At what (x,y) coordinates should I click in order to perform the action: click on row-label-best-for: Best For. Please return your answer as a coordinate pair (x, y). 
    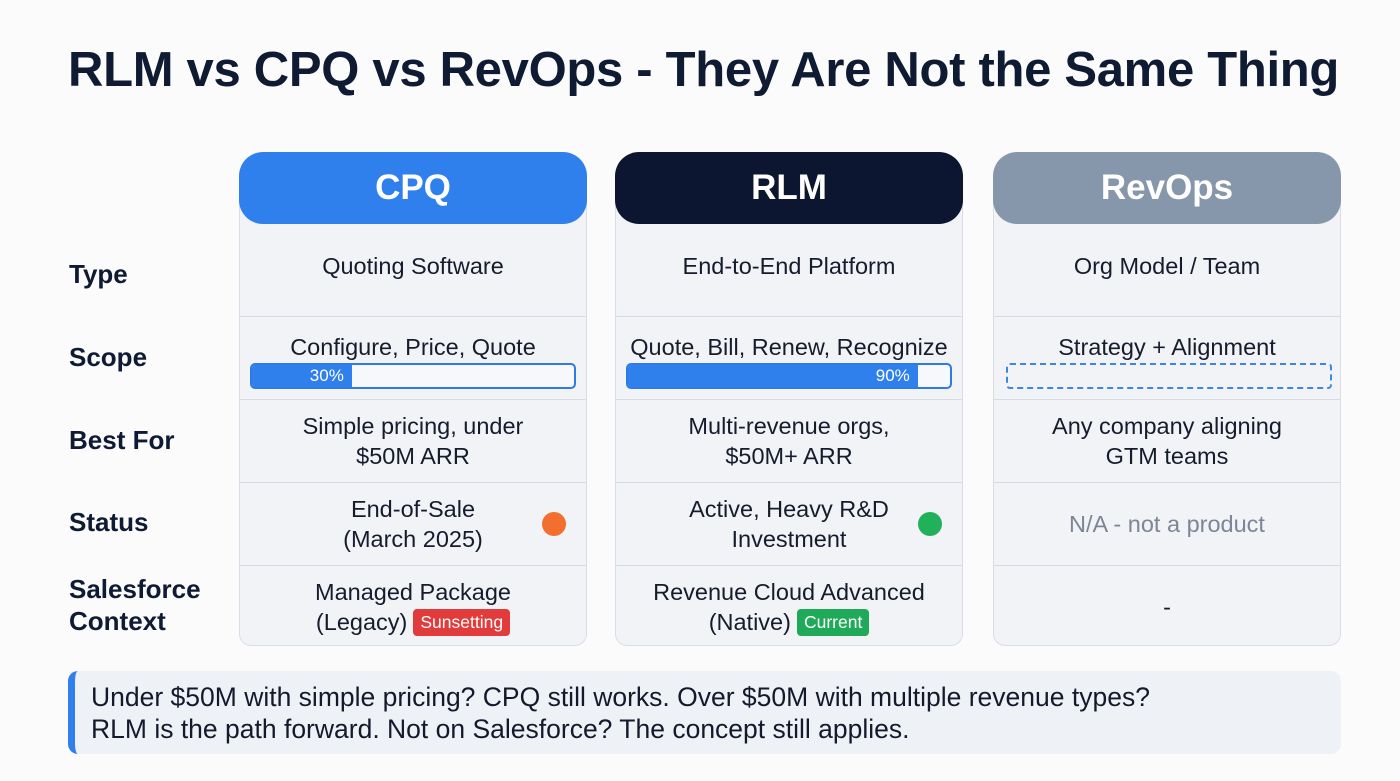
    Looking at the image, I should click on (122, 440).